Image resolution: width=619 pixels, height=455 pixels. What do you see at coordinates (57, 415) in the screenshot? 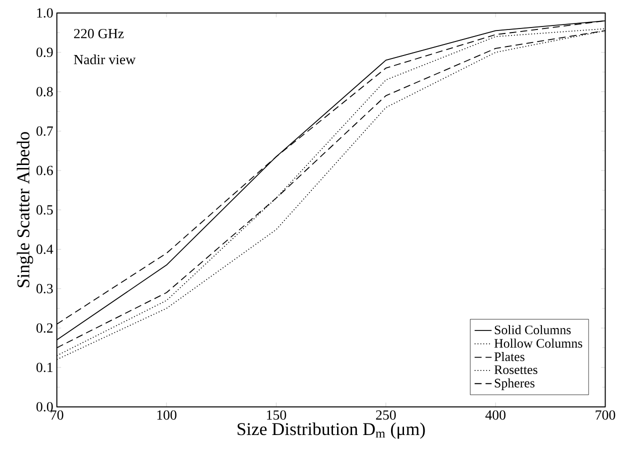
I see `x-tick-label: 70` at bounding box center [57, 415].